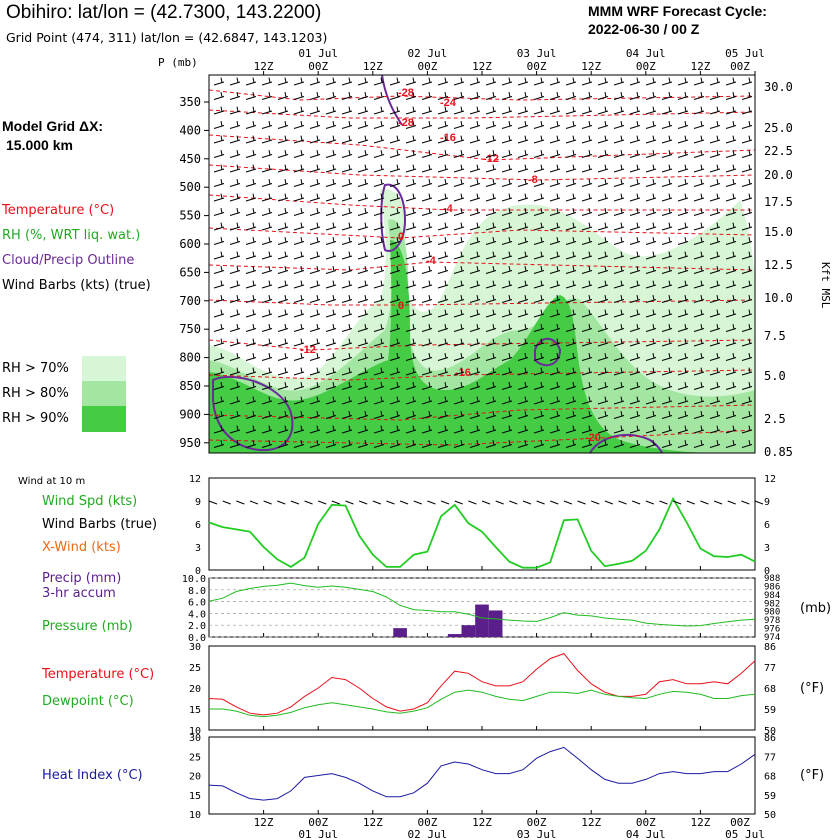 Image resolution: width=840 pixels, height=840 pixels. Describe the element at coordinates (318, 822) in the screenshot. I see `time-tick-label-bottom: 00Z` at that location.